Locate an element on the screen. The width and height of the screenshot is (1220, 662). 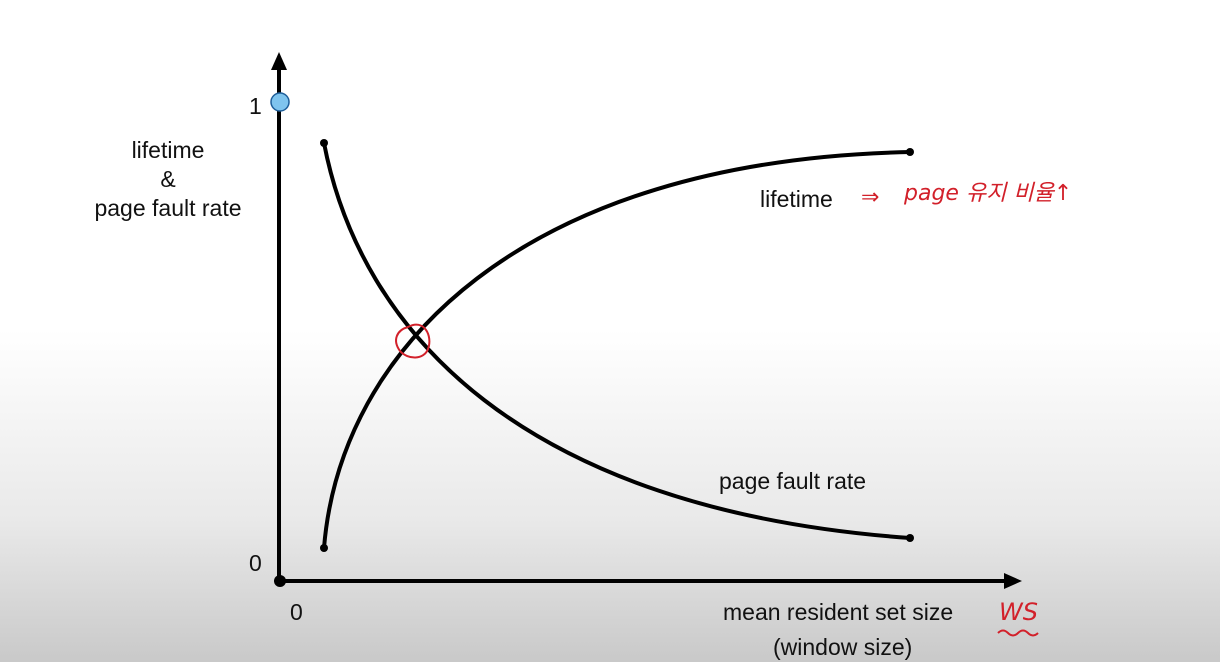
page-fault-curve-end-dot is located at coordinates (910, 538).